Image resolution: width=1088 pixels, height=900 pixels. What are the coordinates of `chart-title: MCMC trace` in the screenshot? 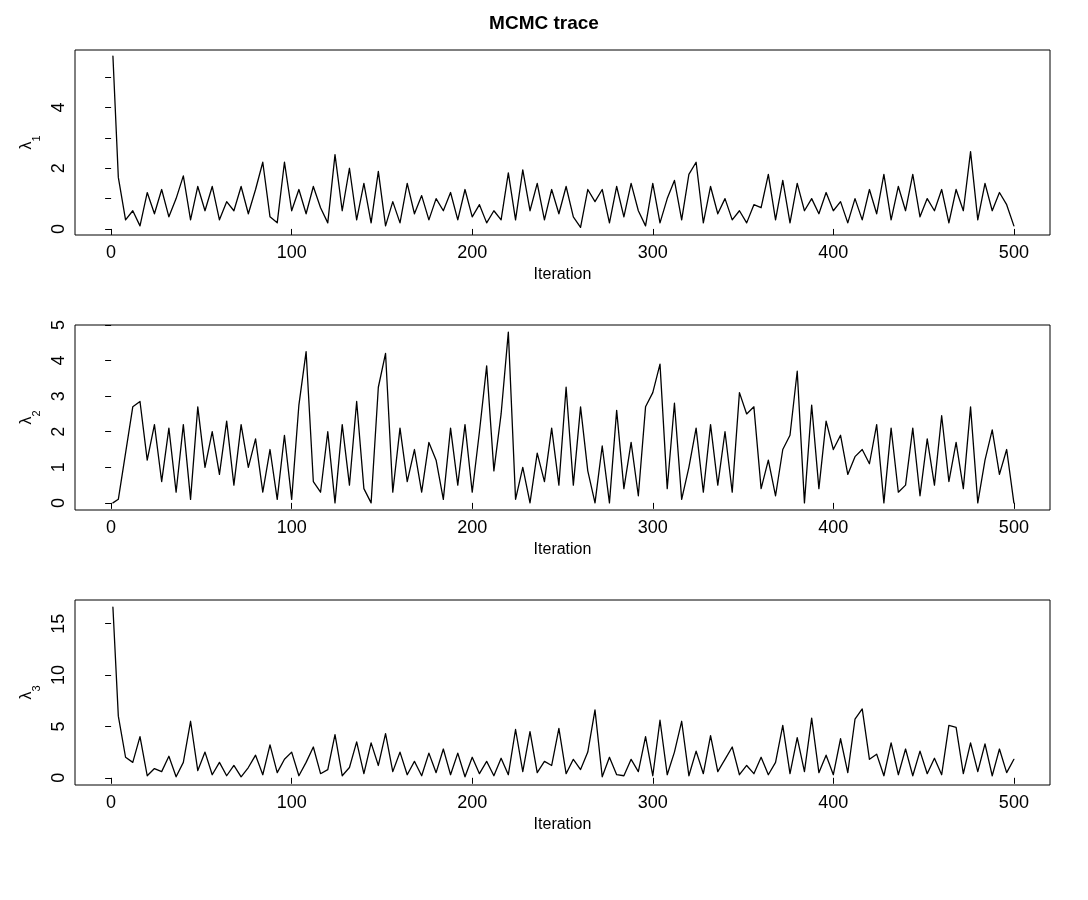 It's located at (544, 22).